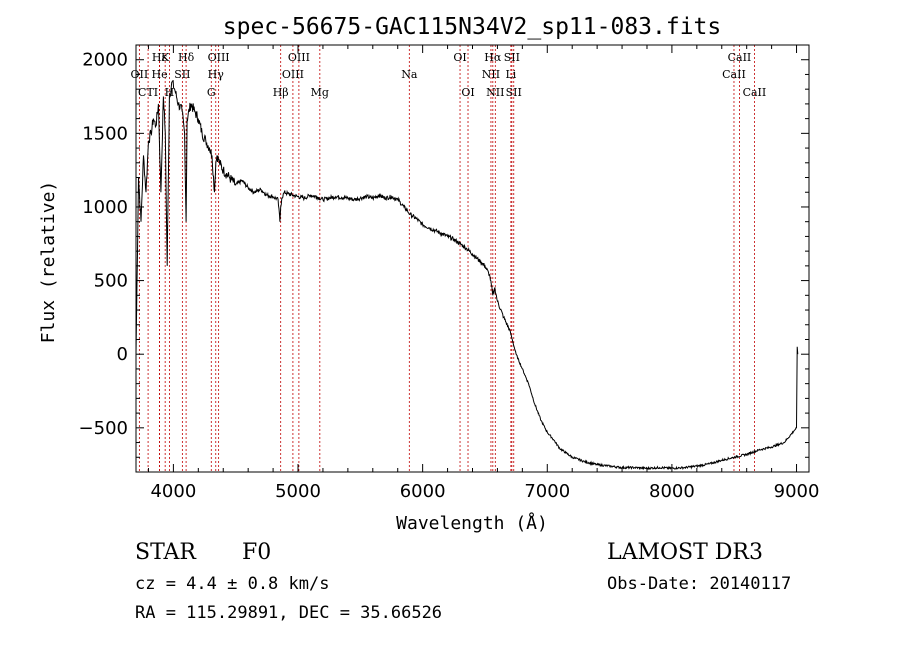 The width and height of the screenshot is (900, 649). I want to click on ra-dec: RA = 115.29891, DEC = 35.66526, so click(289, 613).